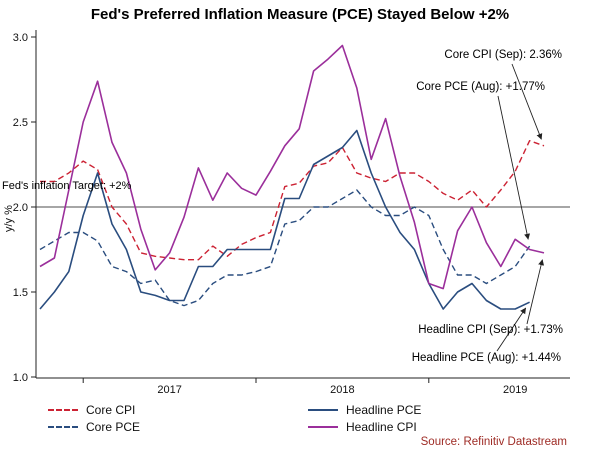 This screenshot has width=600, height=456. What do you see at coordinates (527, 101) in the screenshot?
I see `leader-line-core-cpi` at bounding box center [527, 101].